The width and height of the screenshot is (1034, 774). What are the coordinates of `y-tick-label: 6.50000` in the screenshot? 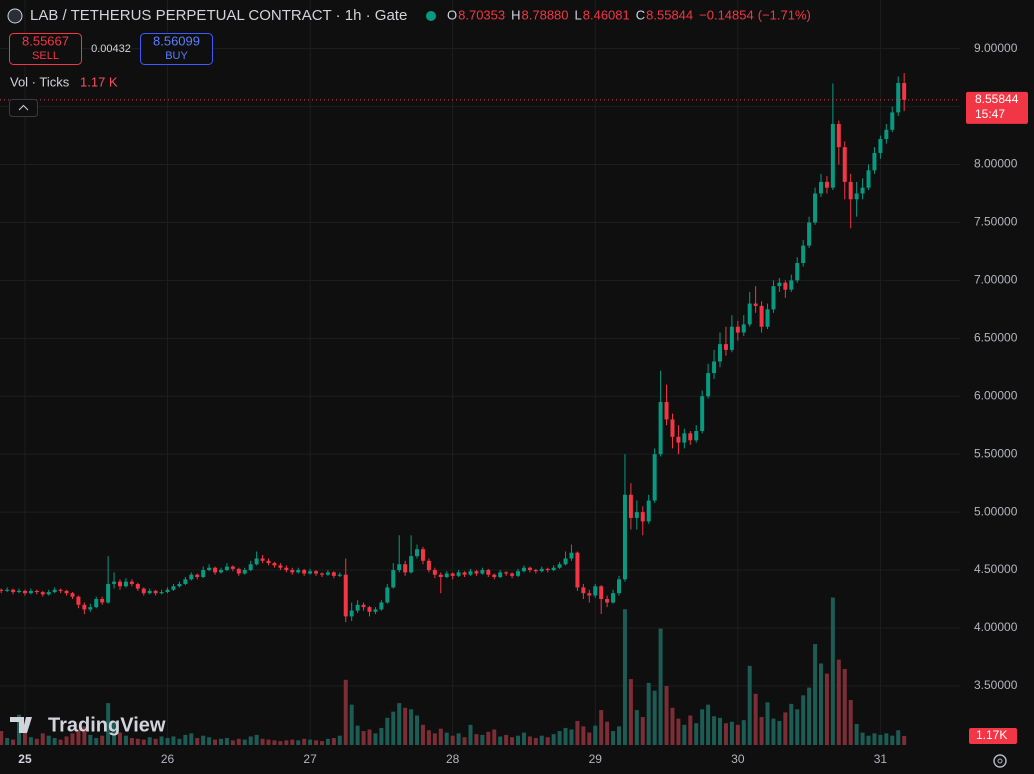 It's located at (996, 337).